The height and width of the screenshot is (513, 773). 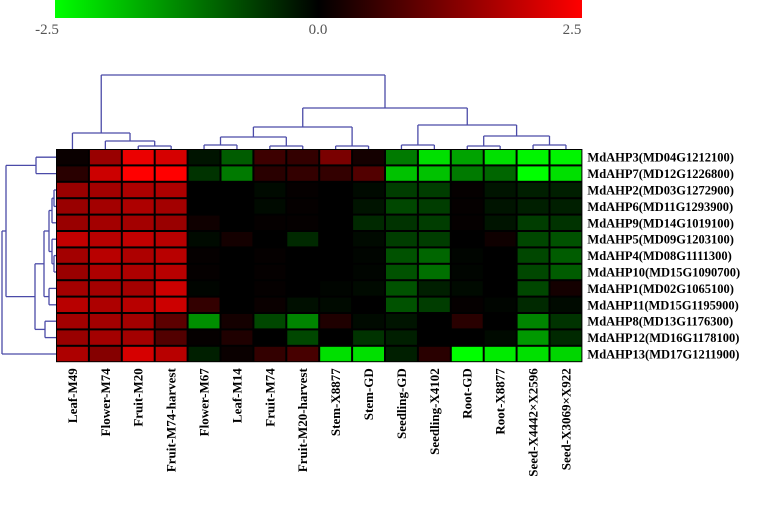 What do you see at coordinates (302, 420) in the screenshot?
I see `column-label: Fruit-M20-harvest` at bounding box center [302, 420].